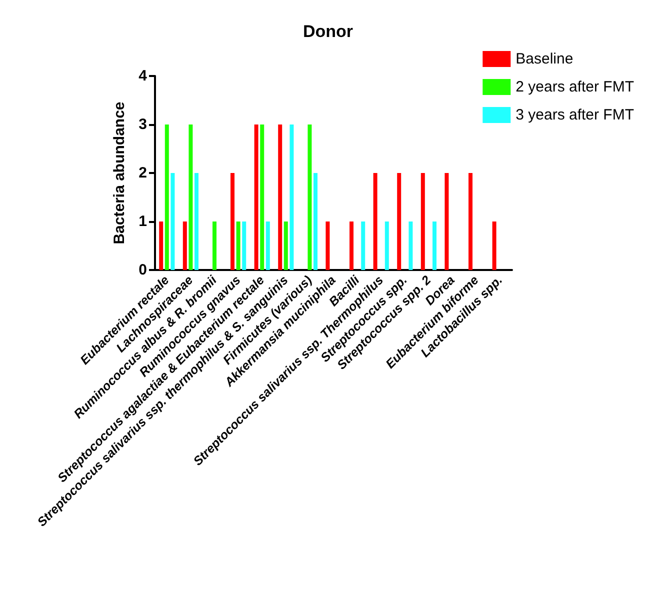 Image resolution: width=649 pixels, height=592 pixels. What do you see at coordinates (575, 87) in the screenshot?
I see `legend-label: 2 years after FMT` at bounding box center [575, 87].